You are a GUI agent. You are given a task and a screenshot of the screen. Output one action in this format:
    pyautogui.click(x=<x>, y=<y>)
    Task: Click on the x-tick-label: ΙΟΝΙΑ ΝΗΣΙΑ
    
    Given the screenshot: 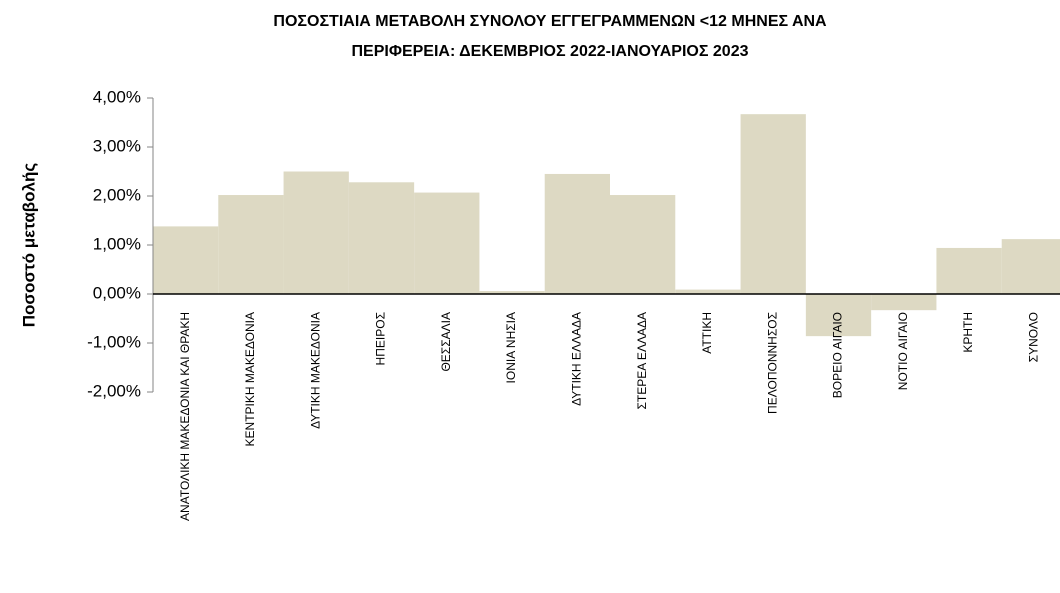 What is the action you would take?
    pyautogui.click(x=511, y=347)
    